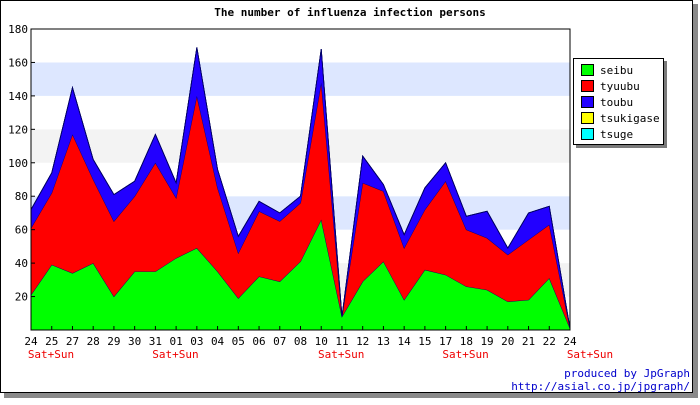 This screenshot has width=700, height=405. I want to click on x-tick-label: 07, so click(279, 341).